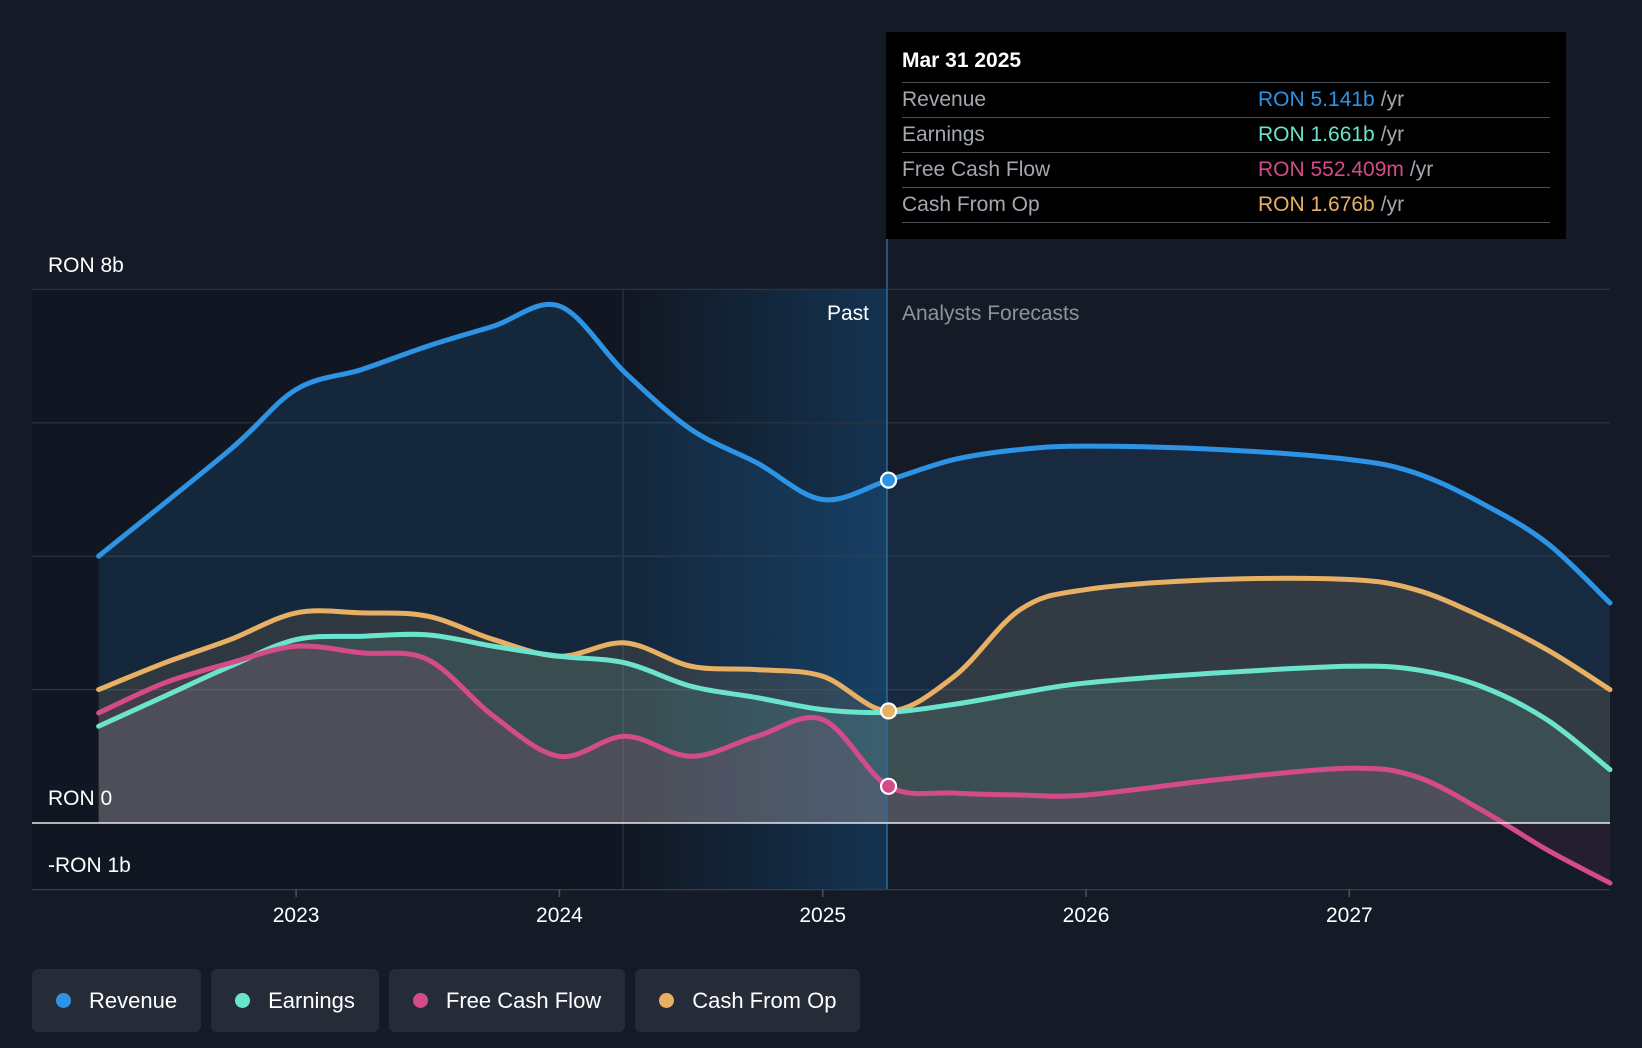 This screenshot has height=1048, width=1642. What do you see at coordinates (559, 915) in the screenshot?
I see `x-tick-label: 2024` at bounding box center [559, 915].